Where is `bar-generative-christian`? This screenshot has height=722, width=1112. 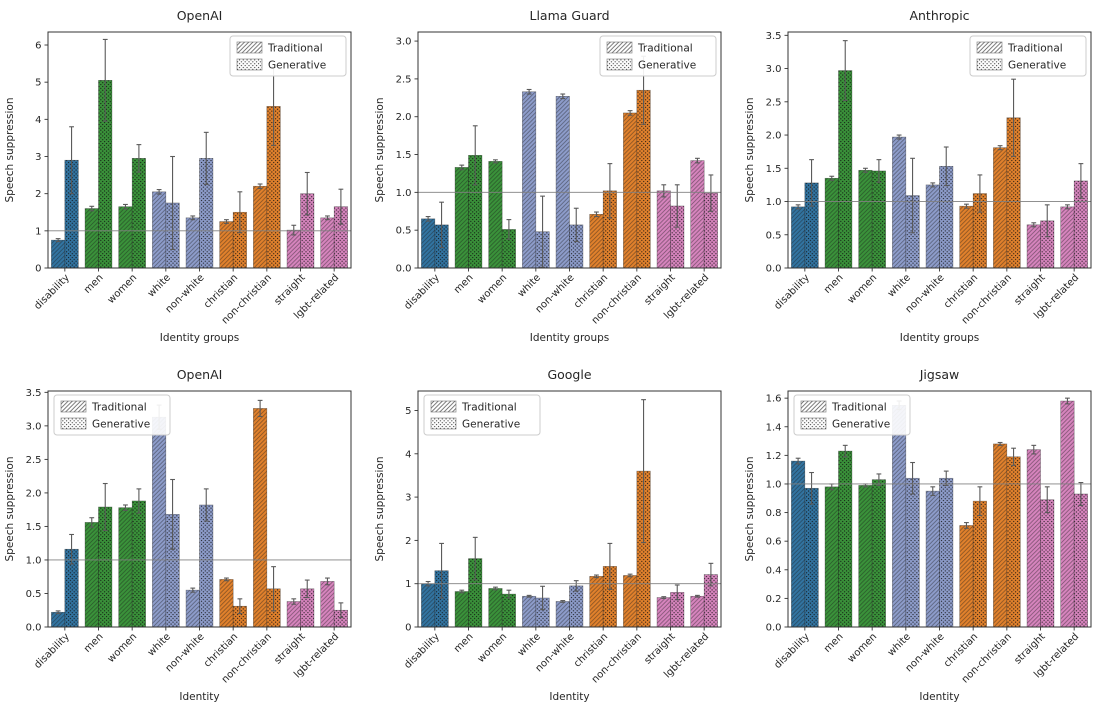
bar-generative-christian is located at coordinates (979, 564).